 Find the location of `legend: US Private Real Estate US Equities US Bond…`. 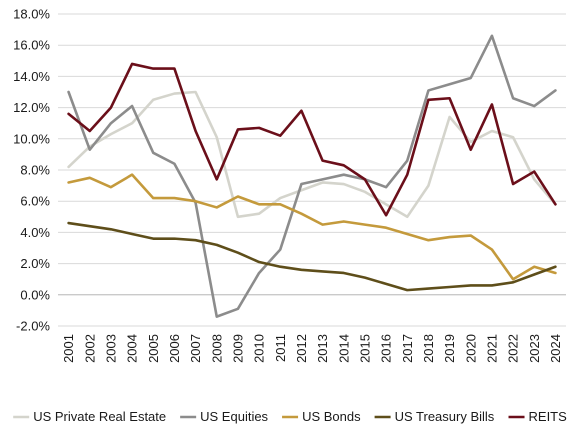

legend: US Private Real Estate US Equities US Bond… is located at coordinates (290, 416).